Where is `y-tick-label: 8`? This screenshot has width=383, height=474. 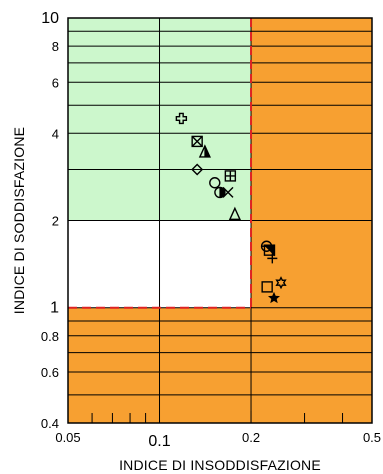 y-tick-label: 8 is located at coordinates (55, 46).